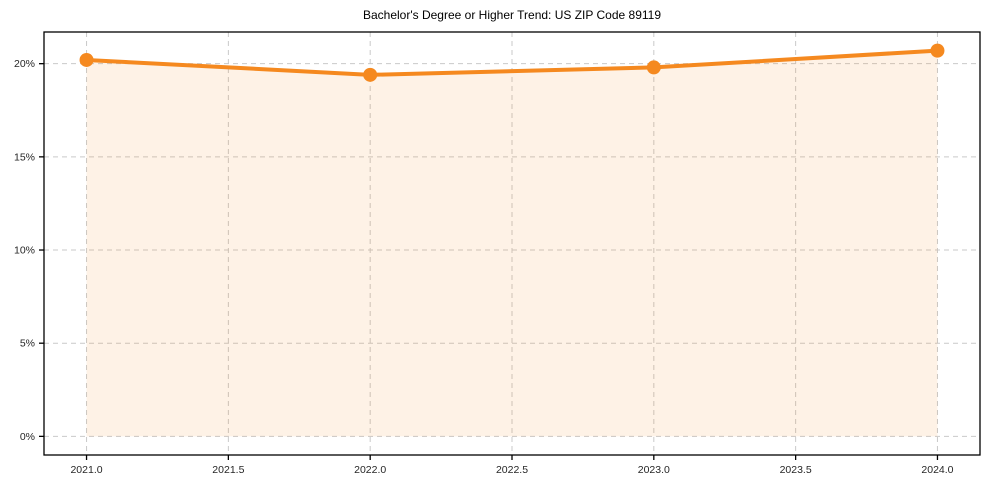 The height and width of the screenshot is (490, 989). Describe the element at coordinates (228, 470) in the screenshot. I see `x-tick-label: 2021.5` at that location.